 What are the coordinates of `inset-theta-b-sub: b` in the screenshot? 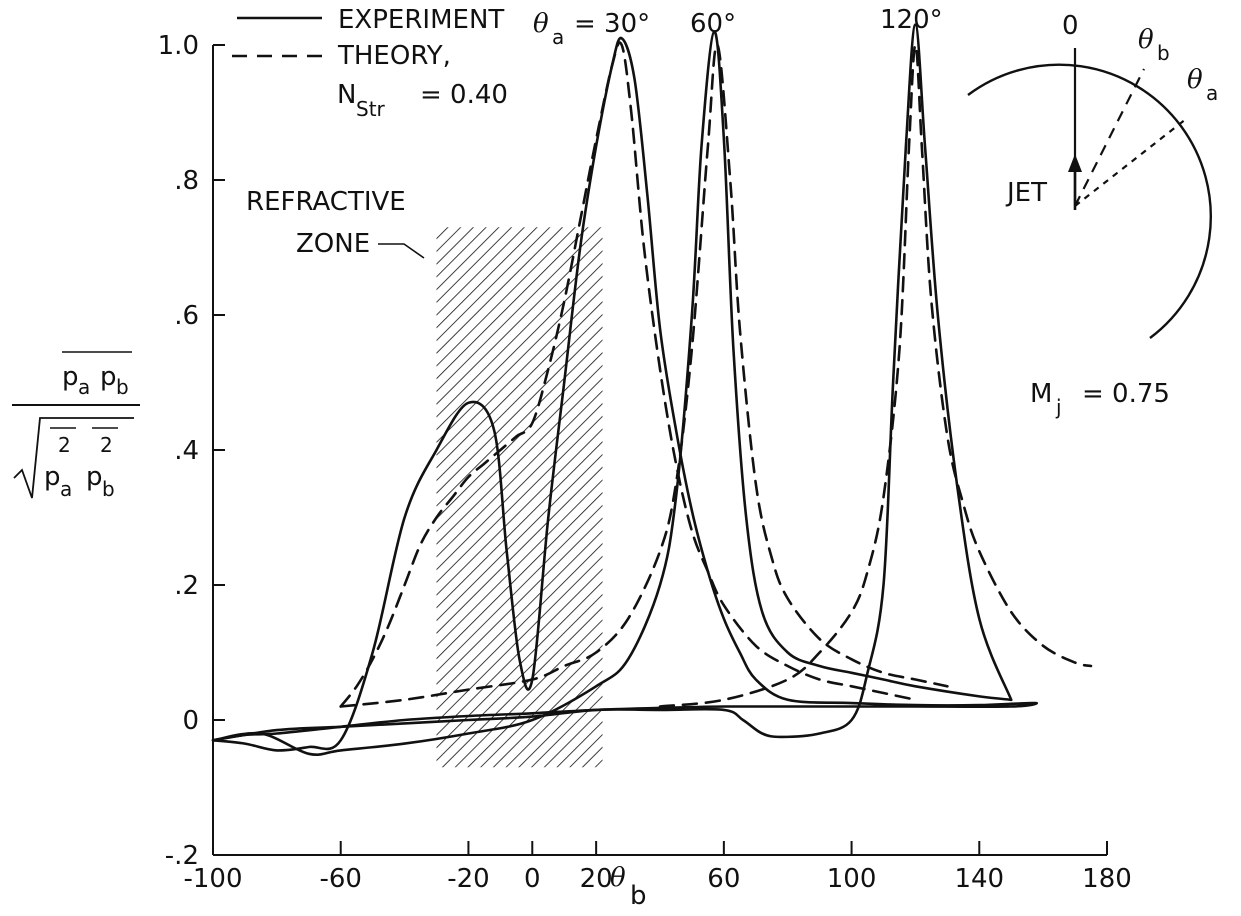 It's located at (1163, 53).